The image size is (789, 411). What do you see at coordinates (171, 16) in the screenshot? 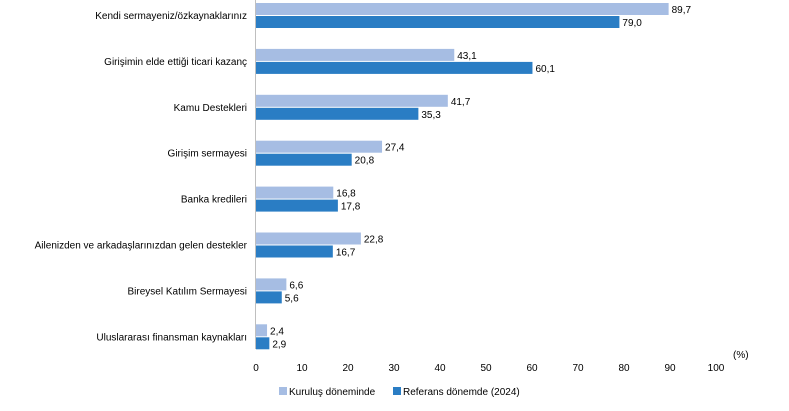
I see `category-label: Kendi sermayeniz/özkaynaklarınız` at bounding box center [171, 16].